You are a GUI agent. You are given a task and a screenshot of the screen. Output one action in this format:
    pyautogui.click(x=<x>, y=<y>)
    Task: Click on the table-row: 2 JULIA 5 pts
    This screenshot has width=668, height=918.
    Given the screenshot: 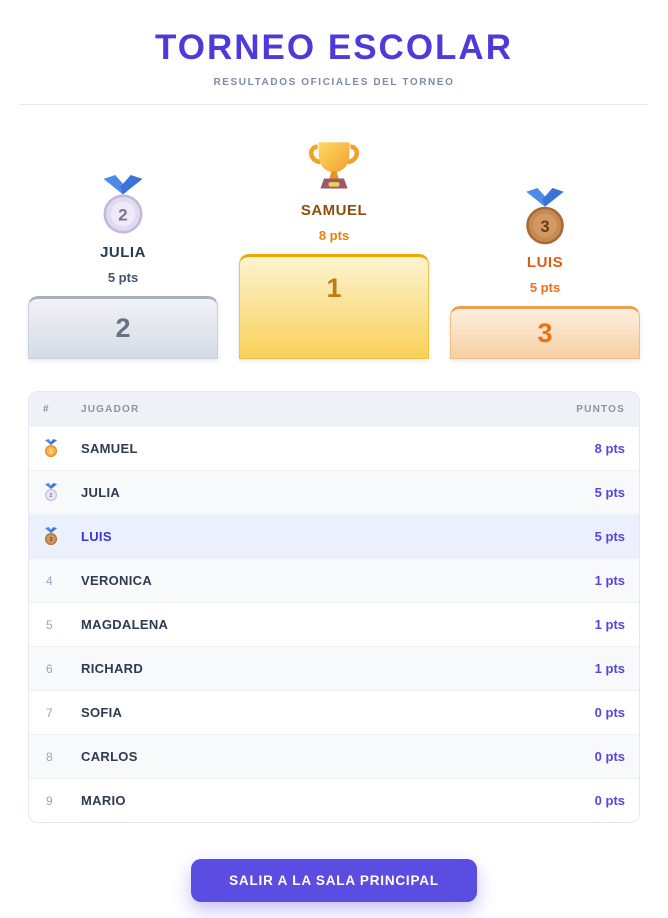 What is the action you would take?
    pyautogui.click(x=334, y=492)
    